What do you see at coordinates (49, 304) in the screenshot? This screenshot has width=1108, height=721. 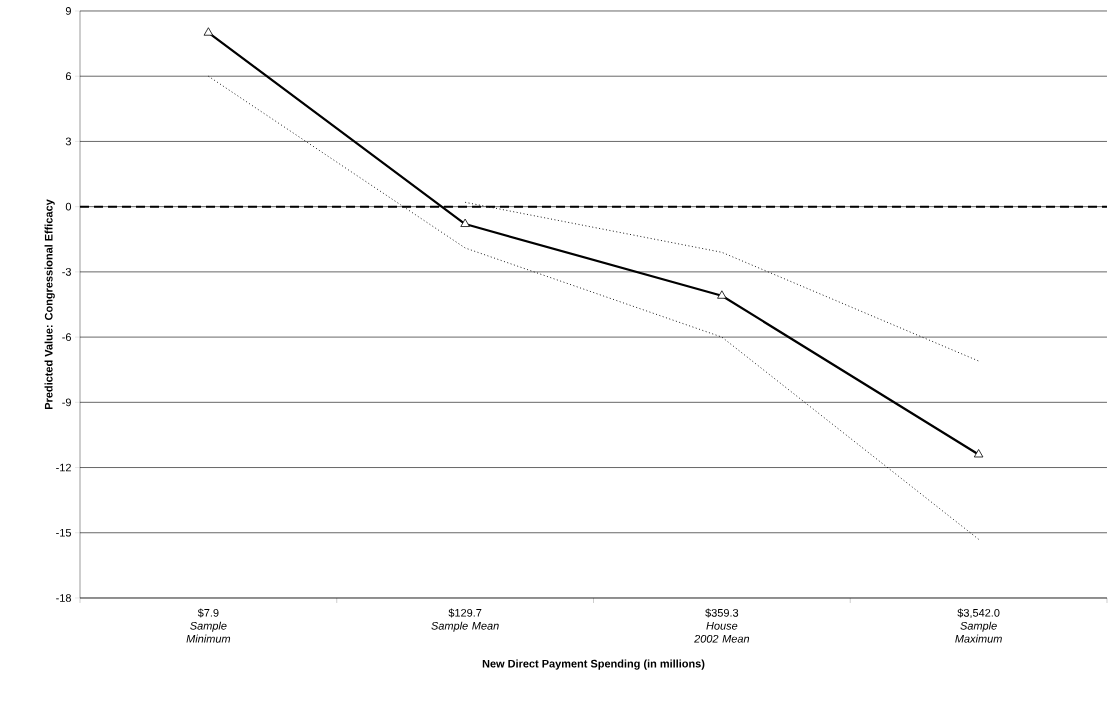 I see `y-axis-title: Predicted Value: Congressional Efficacy` at bounding box center [49, 304].